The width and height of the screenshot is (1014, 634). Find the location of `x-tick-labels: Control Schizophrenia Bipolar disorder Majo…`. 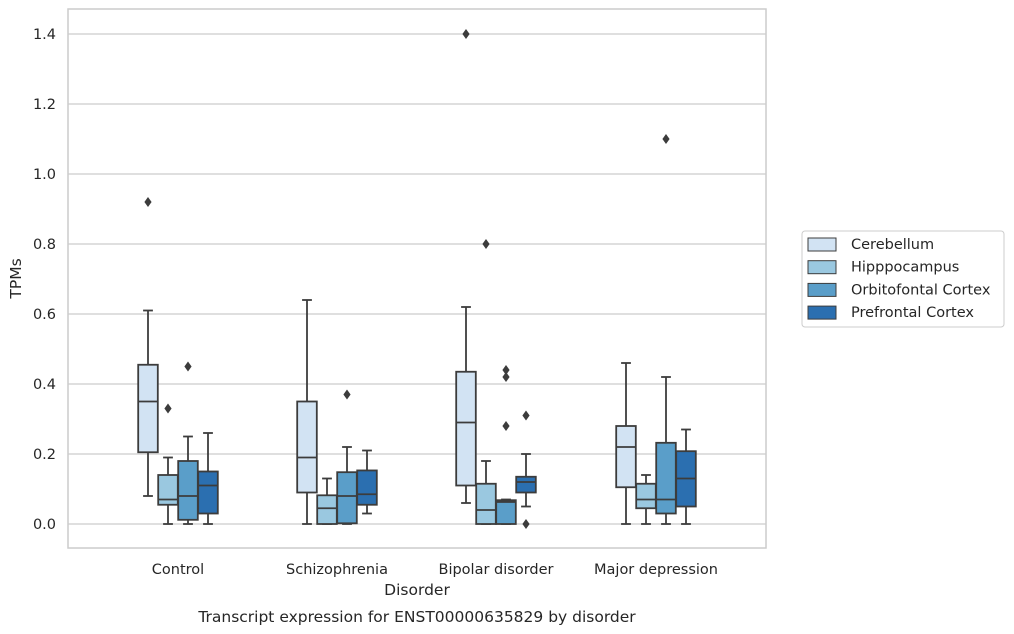

x-tick-labels: Control Schizophrenia Bipolar disorder Majo… is located at coordinates (435, 570).